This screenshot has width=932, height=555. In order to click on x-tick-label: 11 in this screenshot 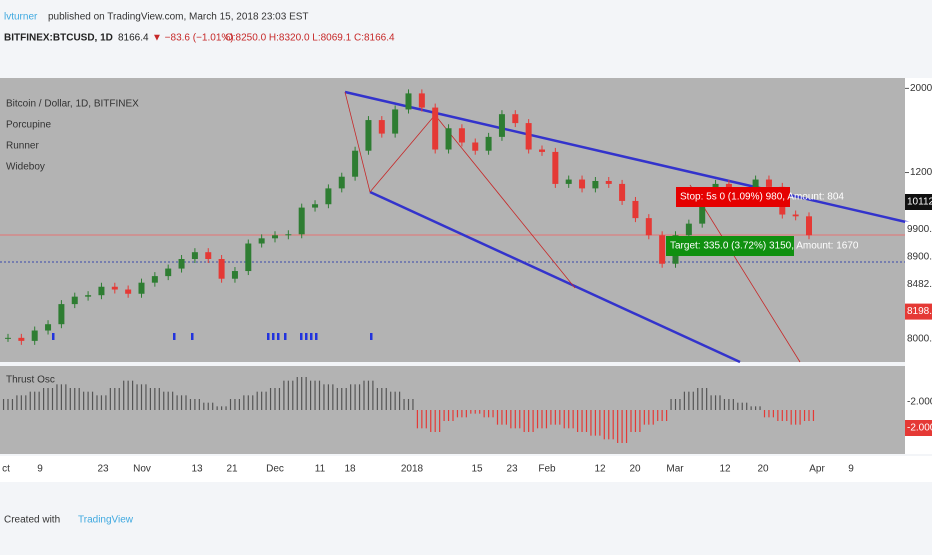, I will do `click(320, 469)`.